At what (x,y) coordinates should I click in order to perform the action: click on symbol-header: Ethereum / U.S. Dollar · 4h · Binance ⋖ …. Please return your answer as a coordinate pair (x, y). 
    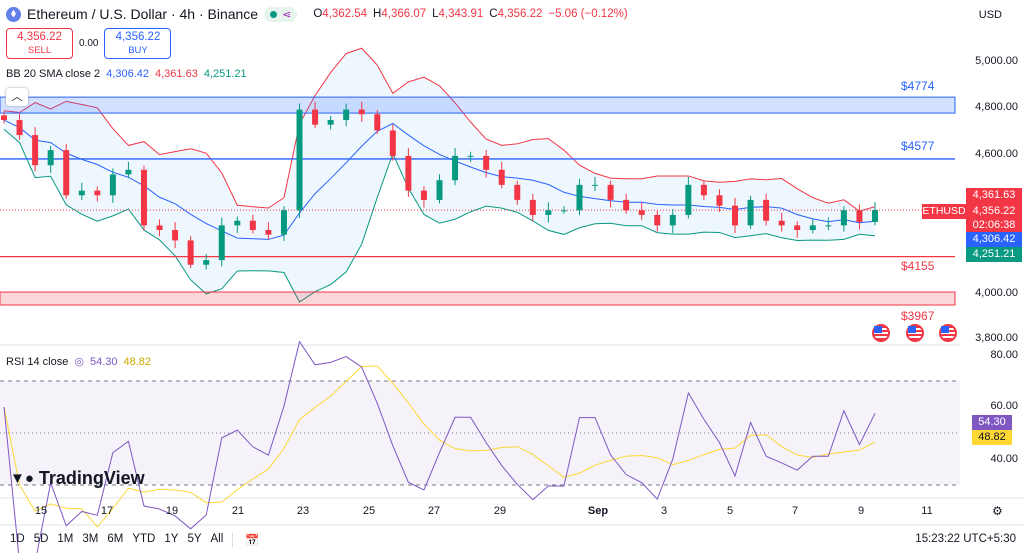
    Looking at the image, I should click on (317, 14).